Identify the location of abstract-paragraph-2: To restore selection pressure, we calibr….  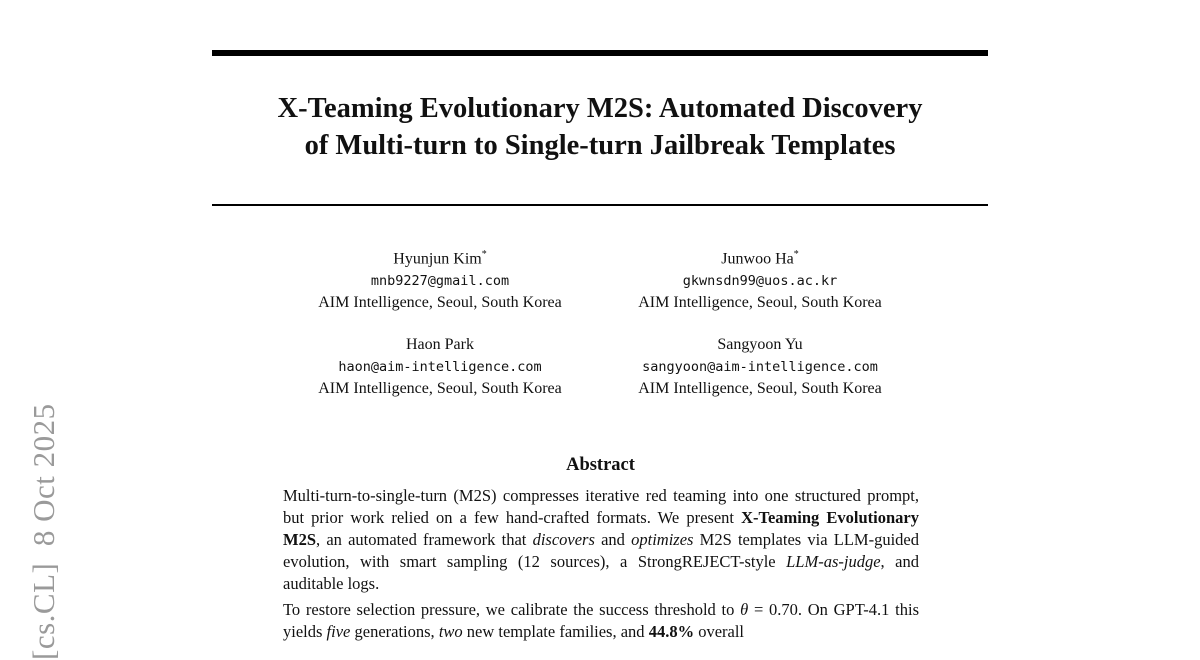
(601, 620).